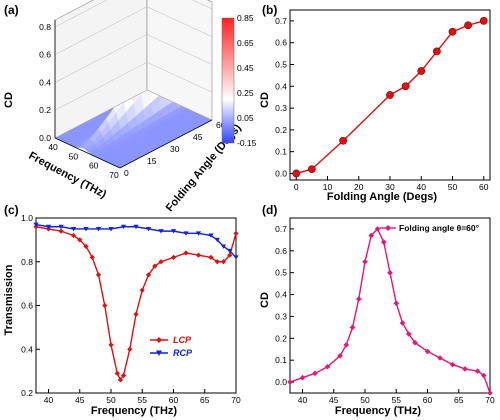 The height and width of the screenshot is (420, 500). Describe the element at coordinates (45, 27) in the screenshot. I see `z-tick-label-4: 0.8` at that location.